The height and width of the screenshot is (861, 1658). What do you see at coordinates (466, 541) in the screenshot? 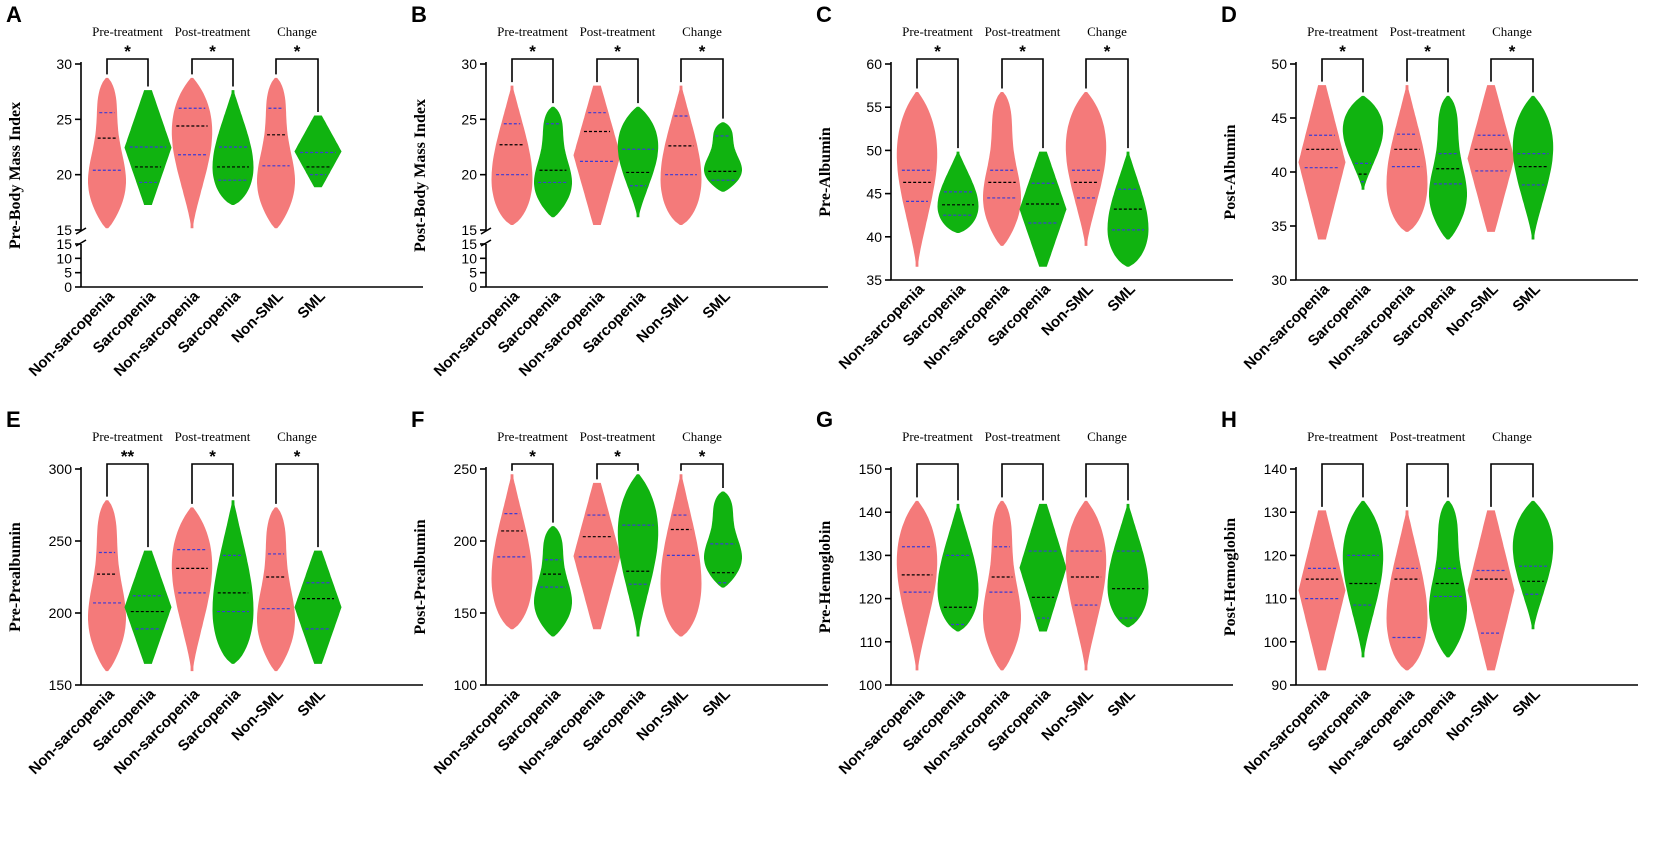
I see `y-tick-label: 200` at bounding box center [466, 541].